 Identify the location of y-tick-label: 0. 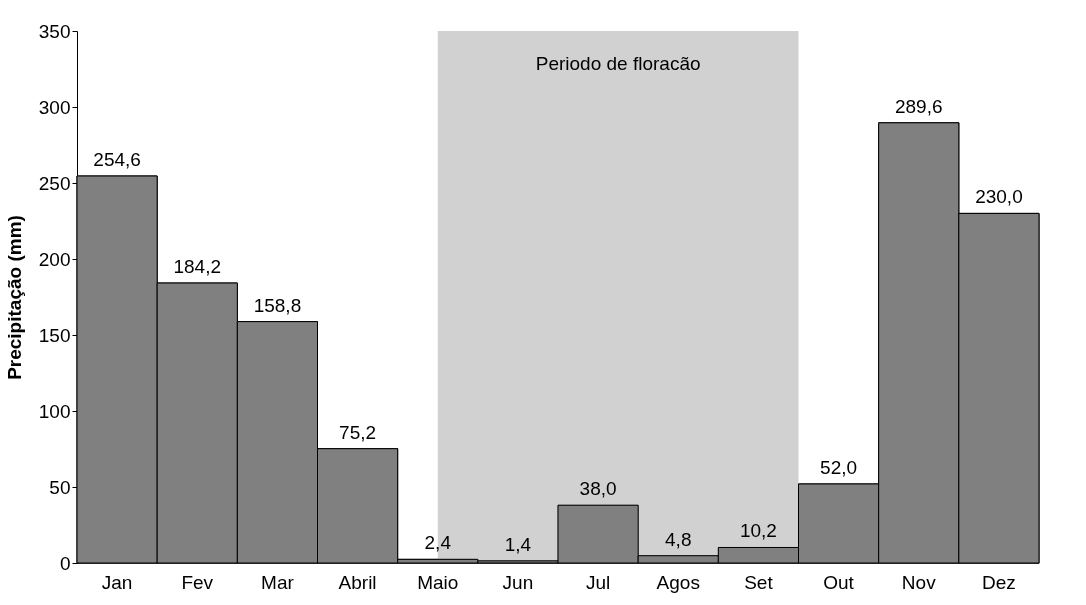
(65, 563).